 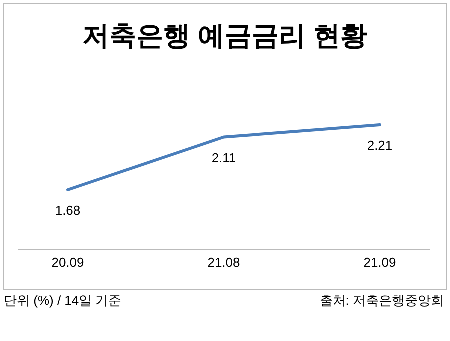 What do you see at coordinates (63, 301) in the screenshot?
I see `text: 단위 (%) / 14일 기준` at bounding box center [63, 301].